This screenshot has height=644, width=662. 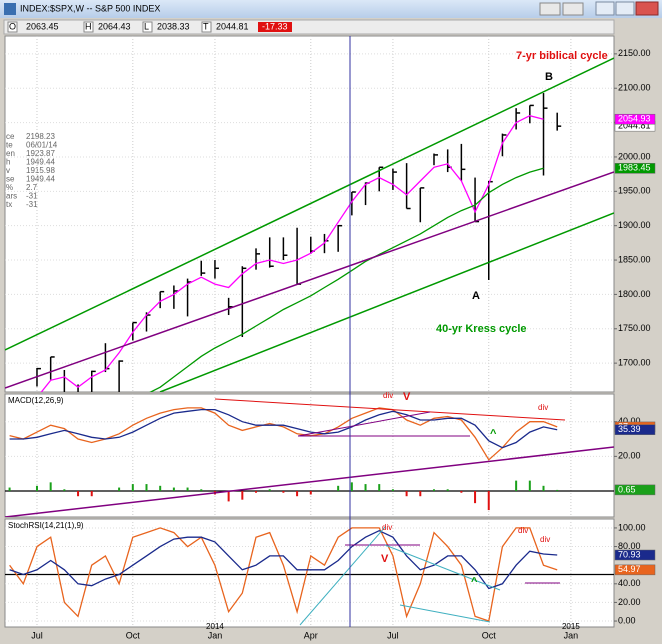 What do you see at coordinates (605, 8) in the screenshot?
I see `minimize-button` at bounding box center [605, 8].